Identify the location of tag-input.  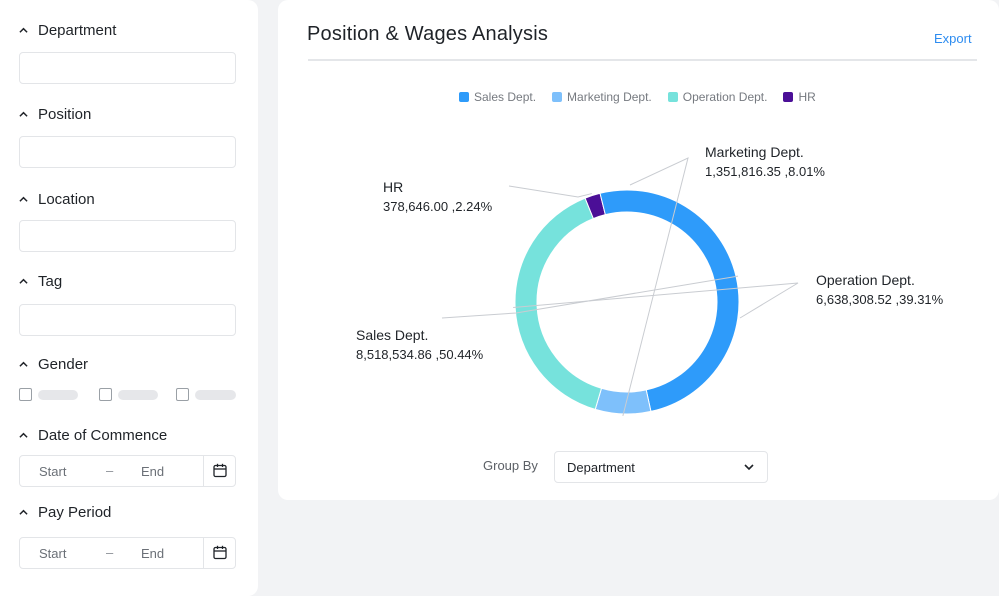
(127, 320).